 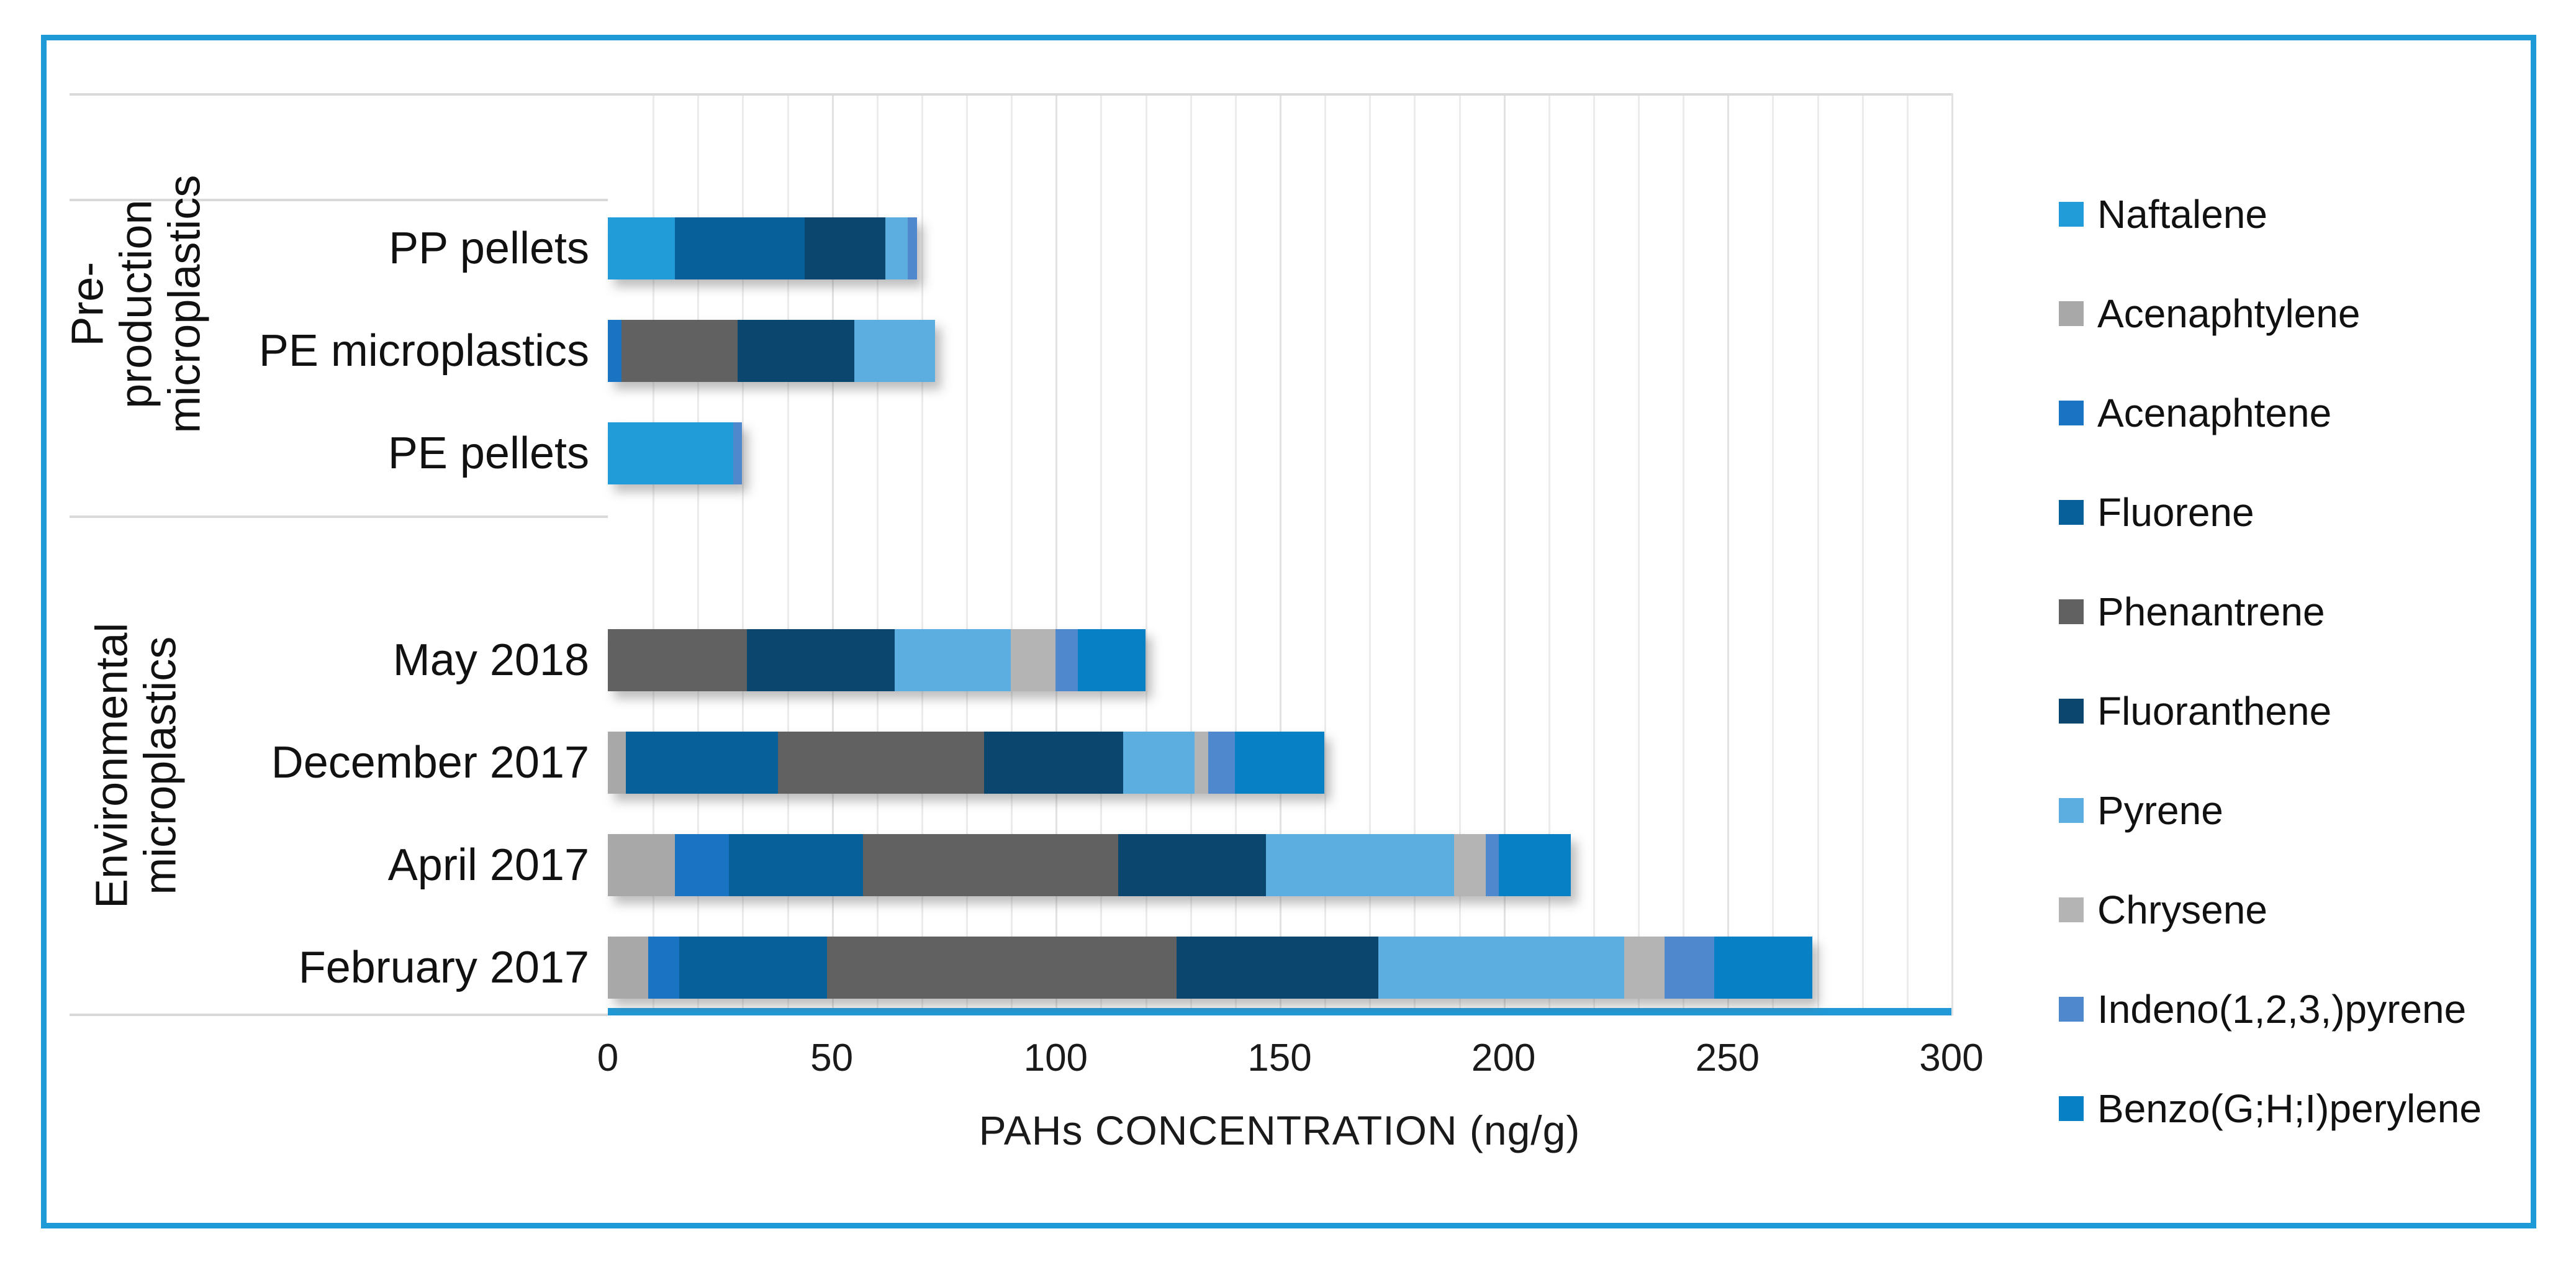 I want to click on group-label-text: Environmental microplastics, so click(x=136, y=765).